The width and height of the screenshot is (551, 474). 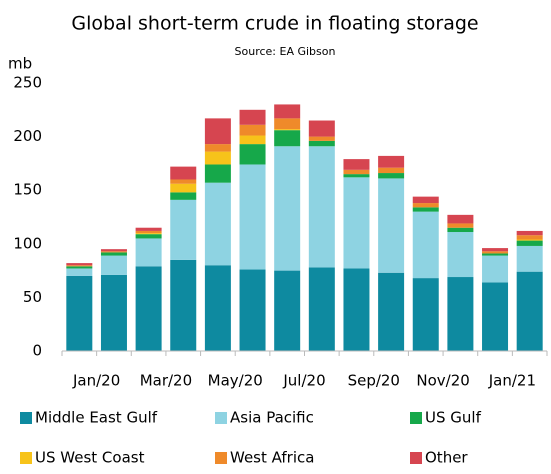 I want to click on y-tick-label: 200, so click(x=27, y=136).